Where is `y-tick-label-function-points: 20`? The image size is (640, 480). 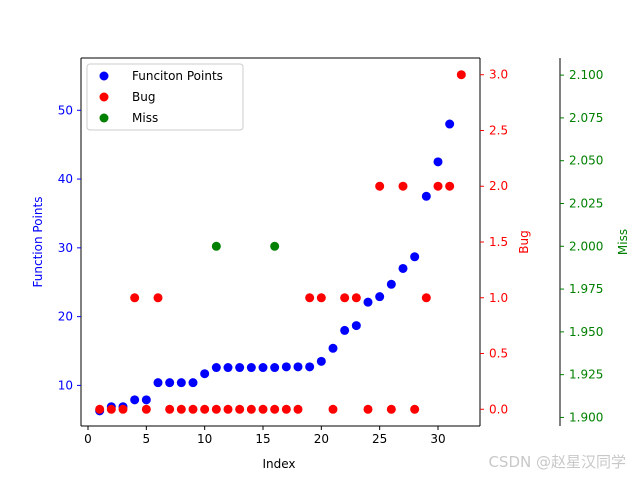
y-tick-label-function-points: 20 is located at coordinates (65, 317).